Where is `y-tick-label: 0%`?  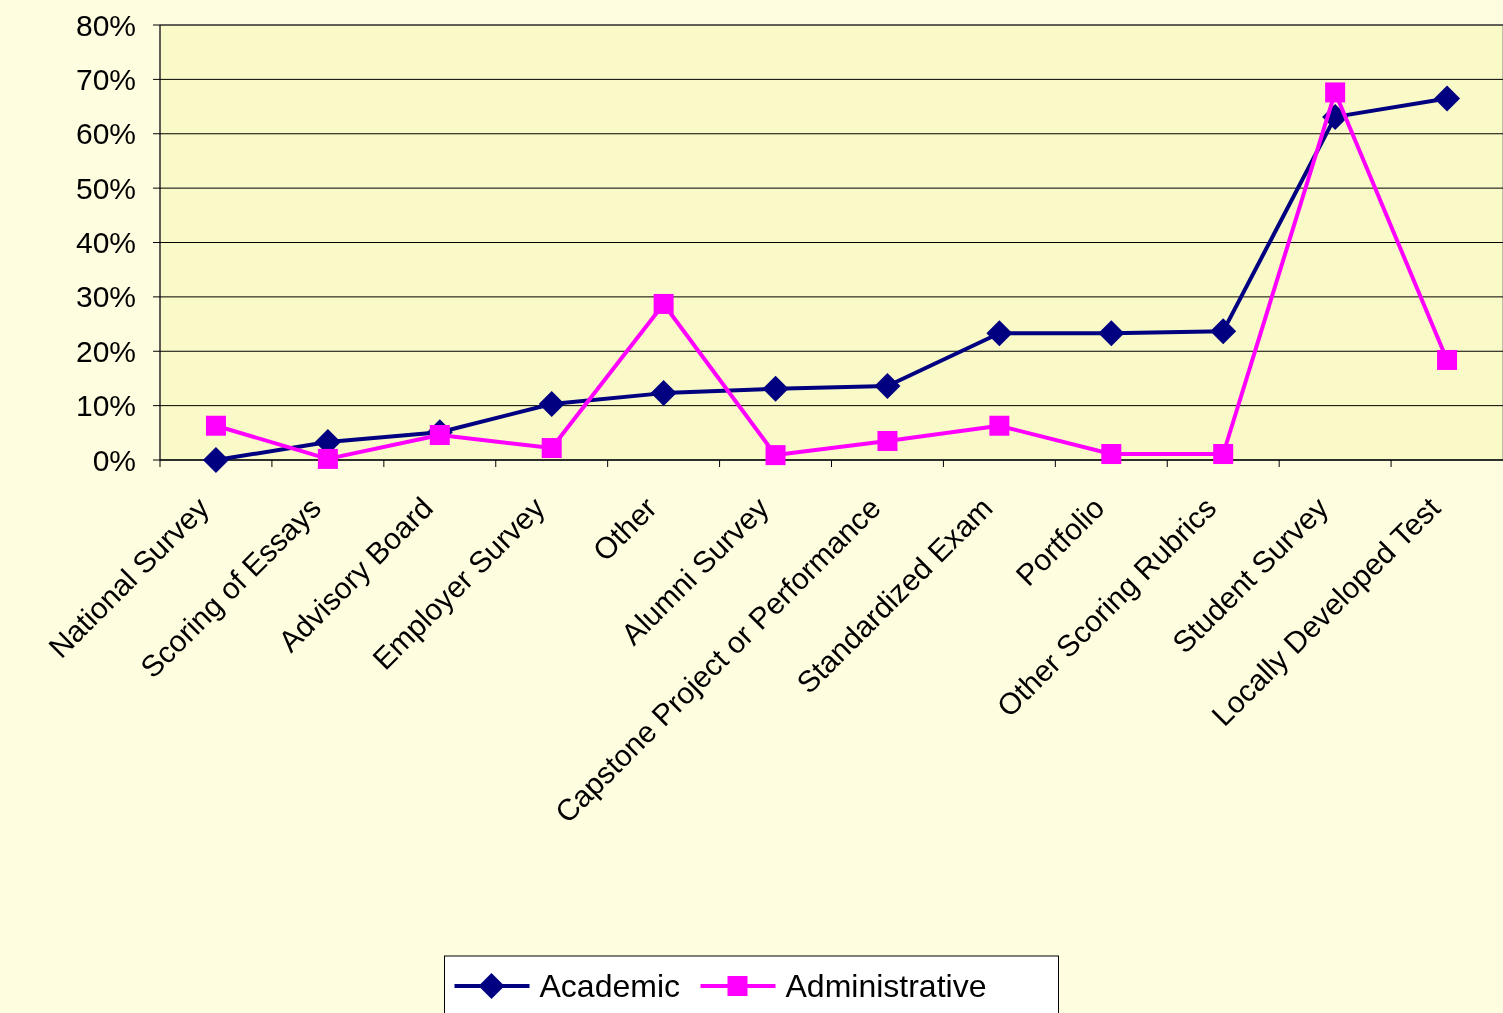
y-tick-label: 0% is located at coordinates (114, 460).